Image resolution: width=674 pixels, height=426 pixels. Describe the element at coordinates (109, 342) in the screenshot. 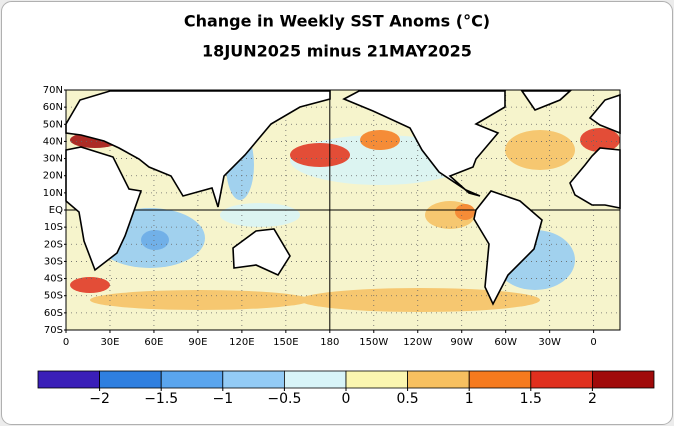

I see `lon-label: 30E` at that location.